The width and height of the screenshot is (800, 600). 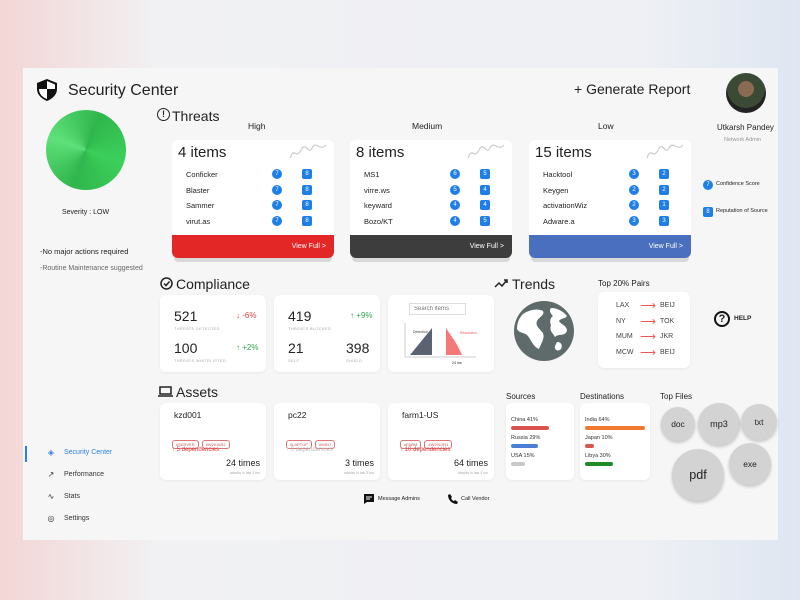 I want to click on pair-destination: BEIJ, so click(x=667, y=352).